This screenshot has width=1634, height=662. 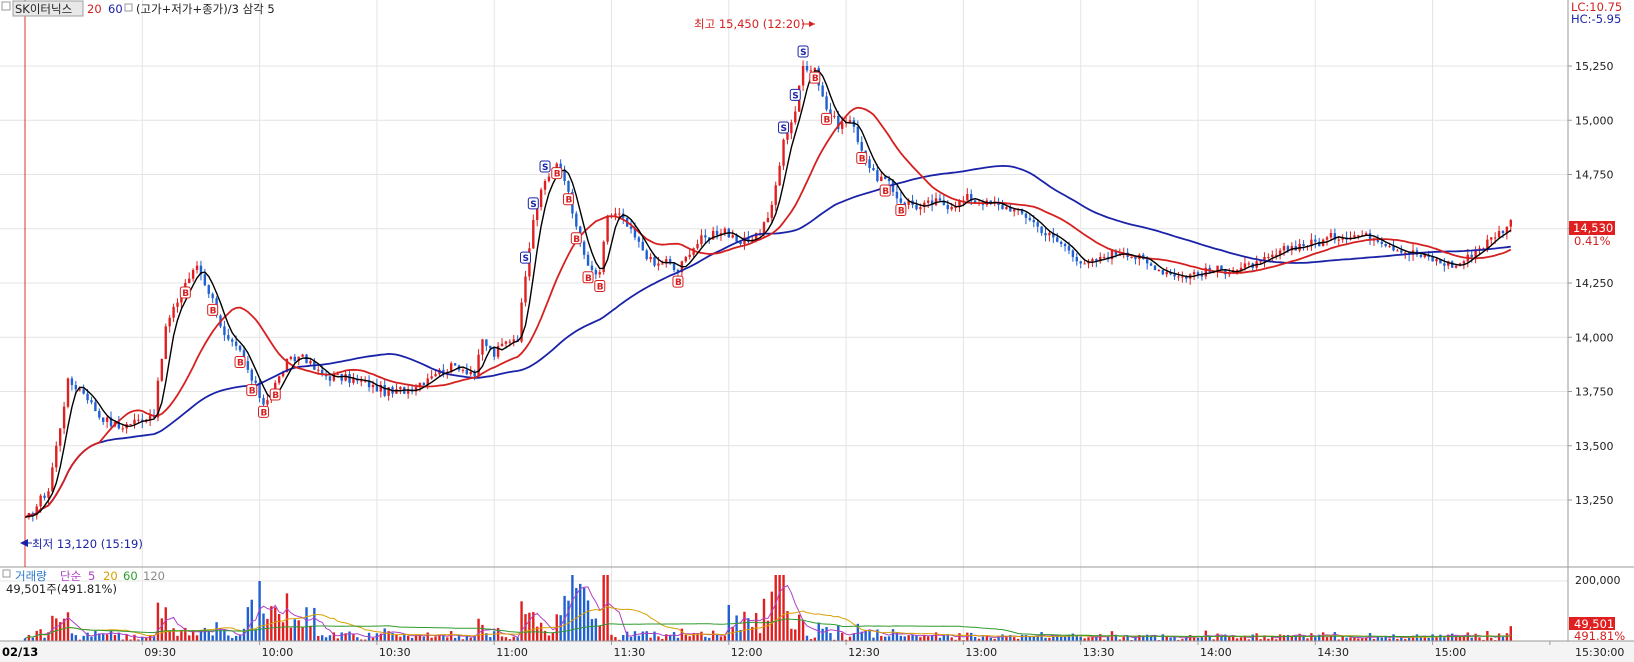 I want to click on y-tick-label: 15,250, so click(x=1594, y=66).